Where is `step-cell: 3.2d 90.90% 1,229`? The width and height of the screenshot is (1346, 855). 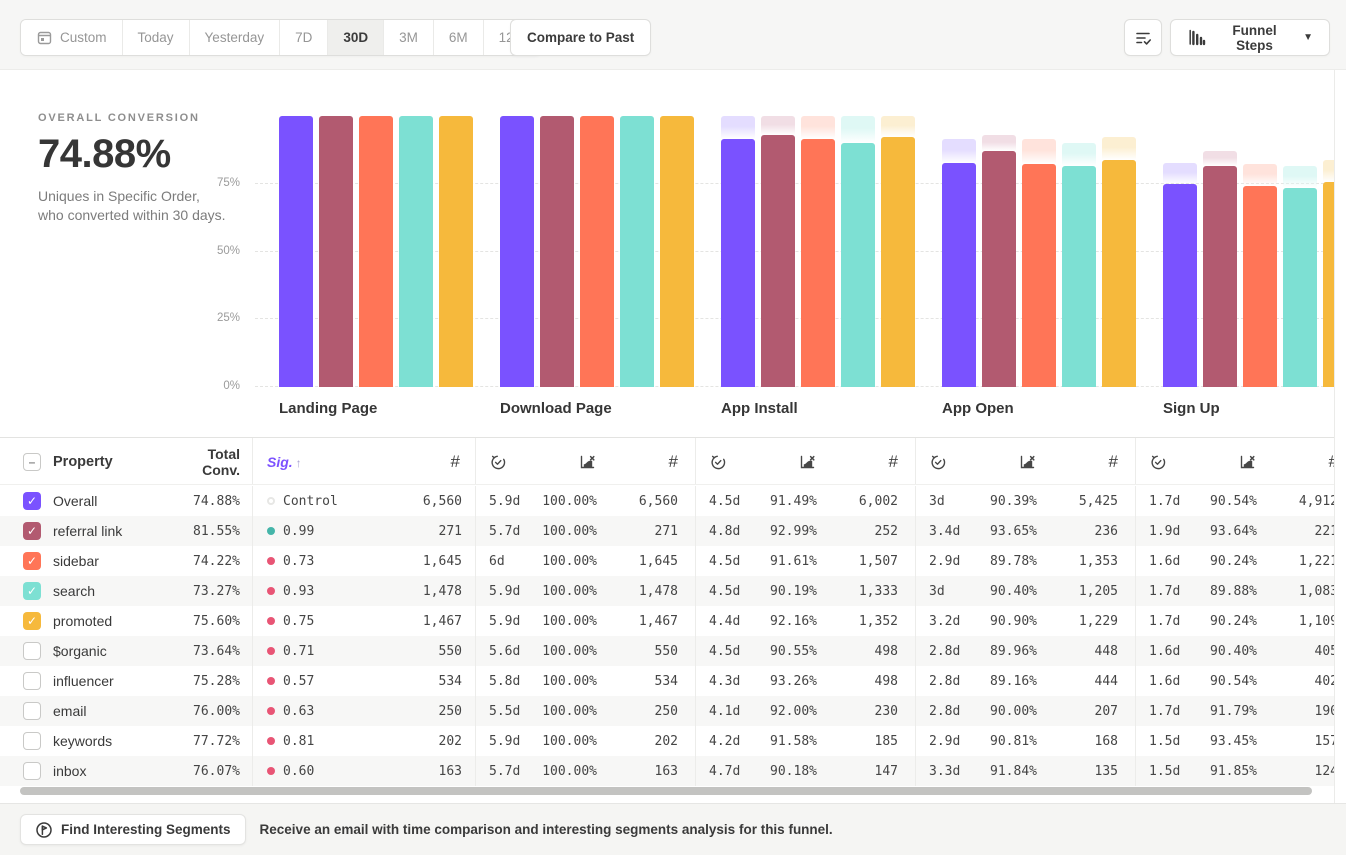 step-cell: 3.2d 90.90% 1,229 is located at coordinates (1025, 621).